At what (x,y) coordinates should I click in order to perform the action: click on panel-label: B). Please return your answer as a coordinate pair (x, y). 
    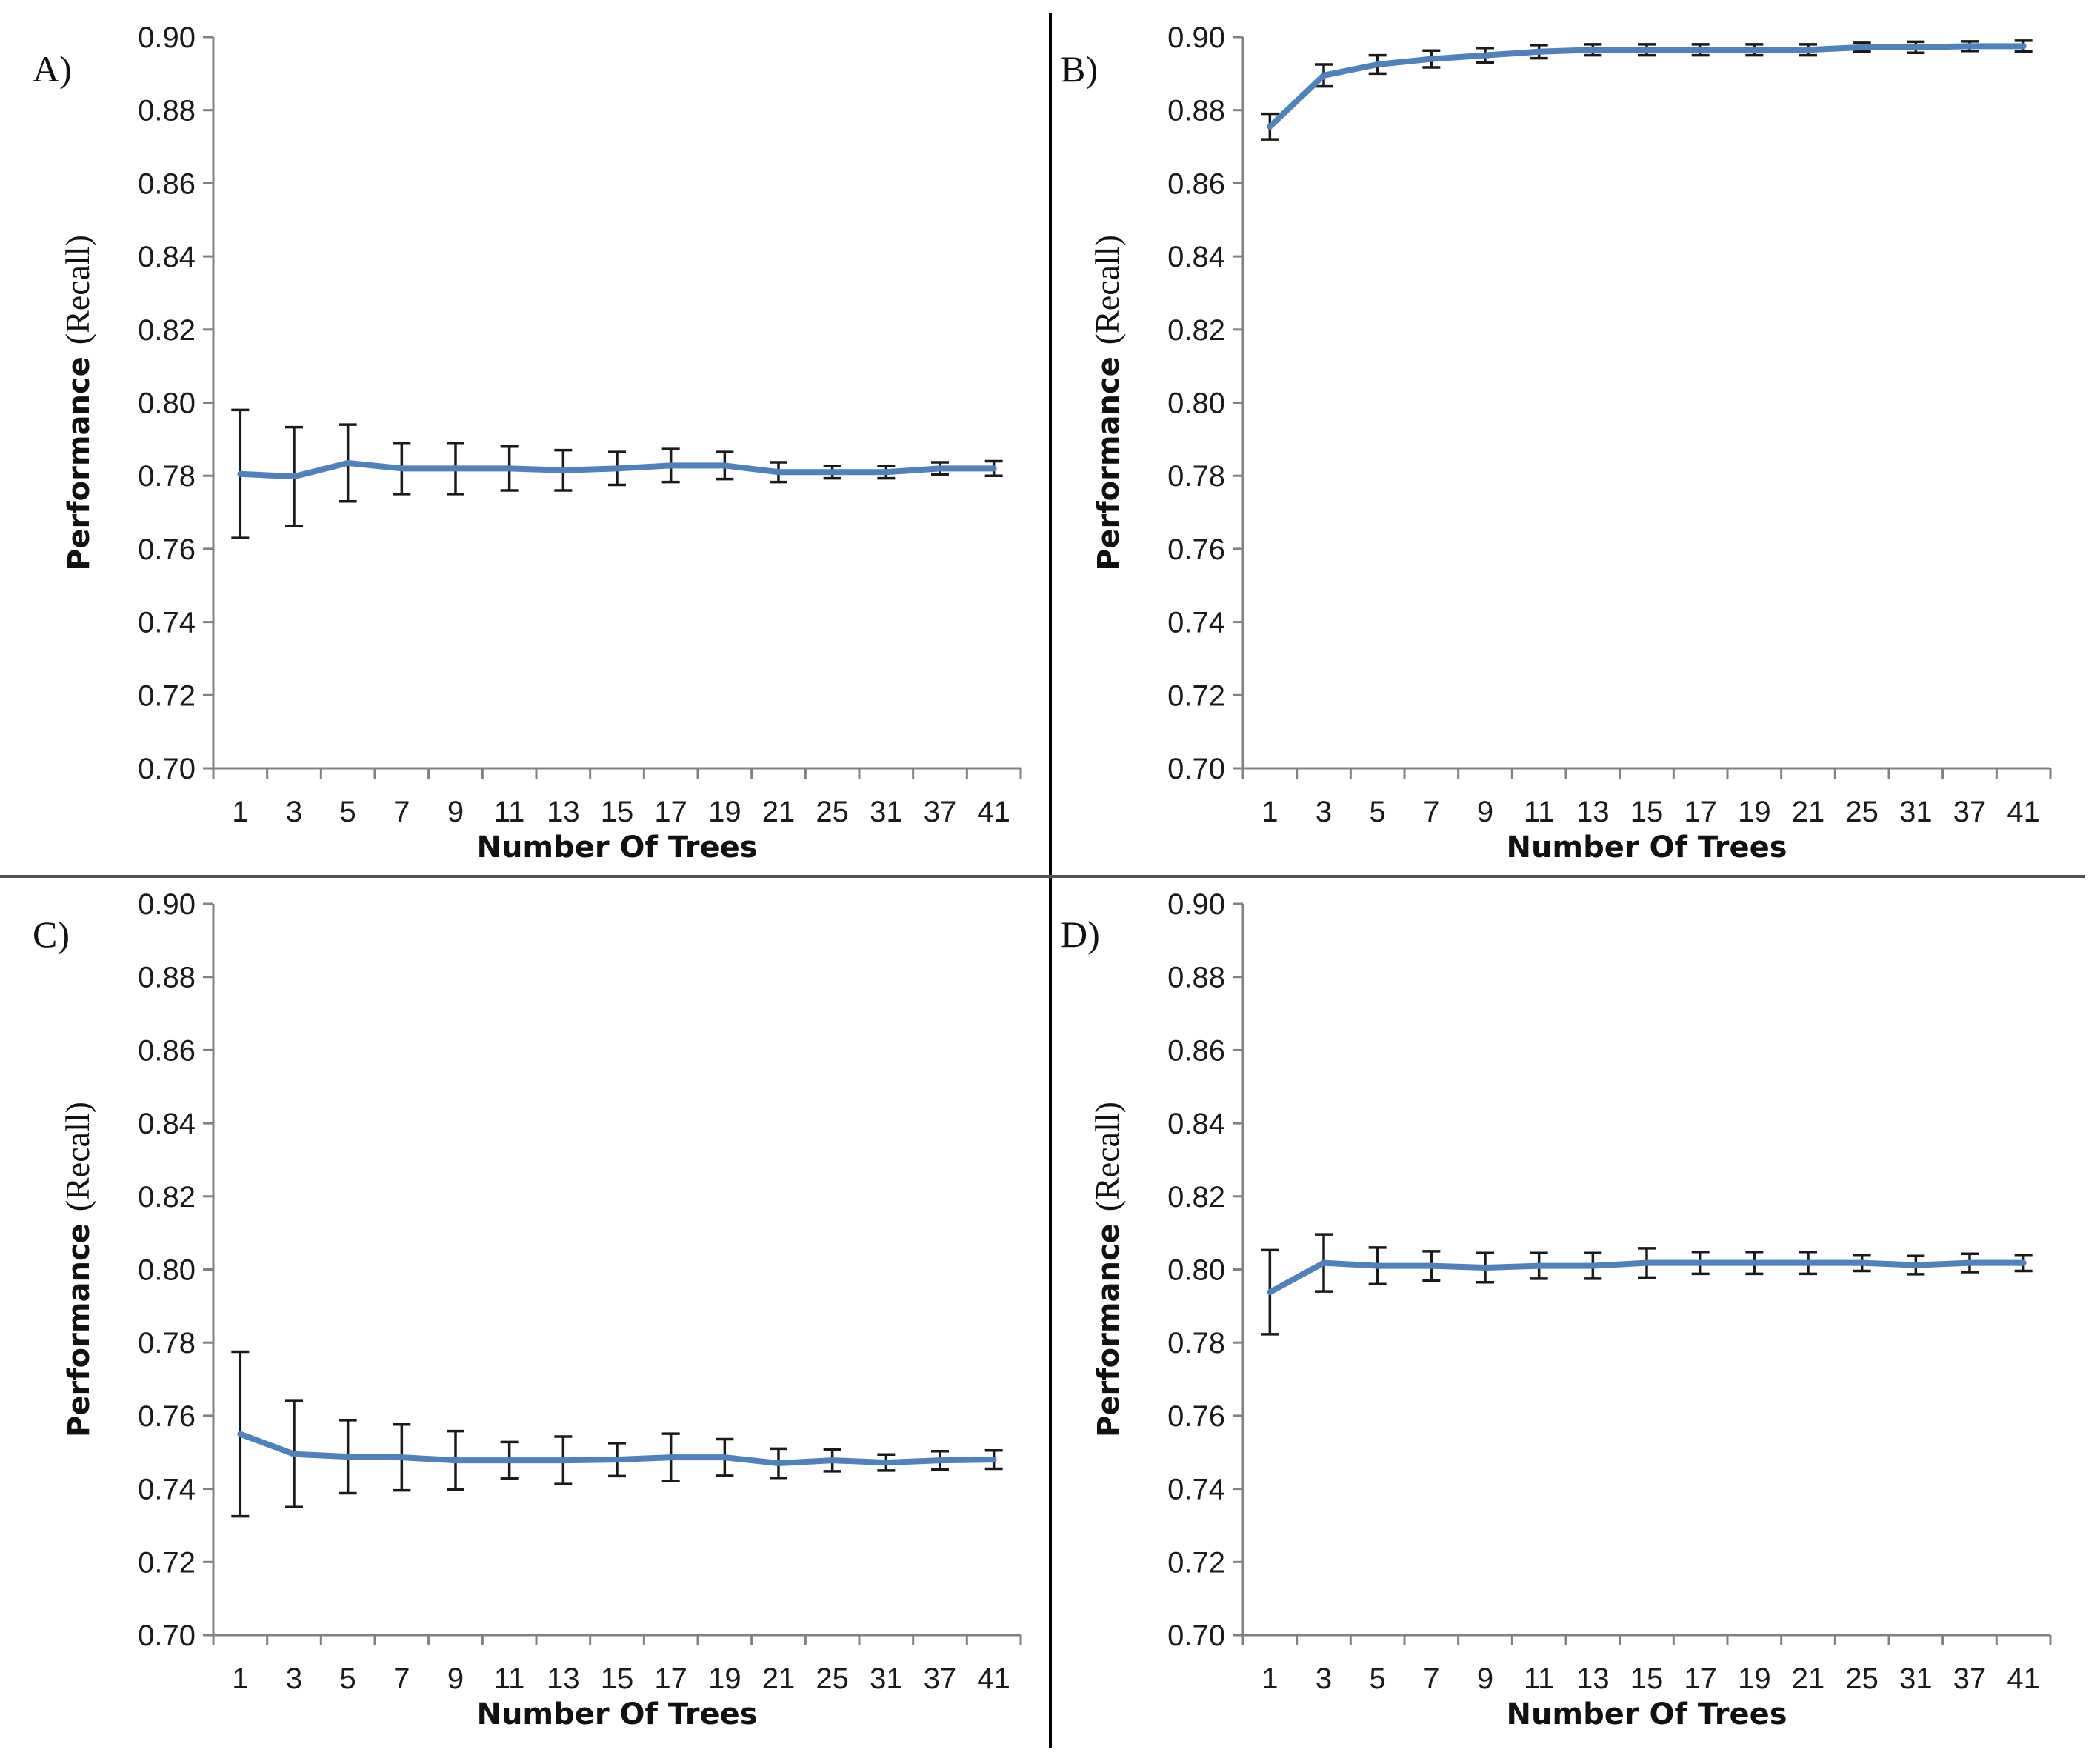
    Looking at the image, I should click on (1079, 69).